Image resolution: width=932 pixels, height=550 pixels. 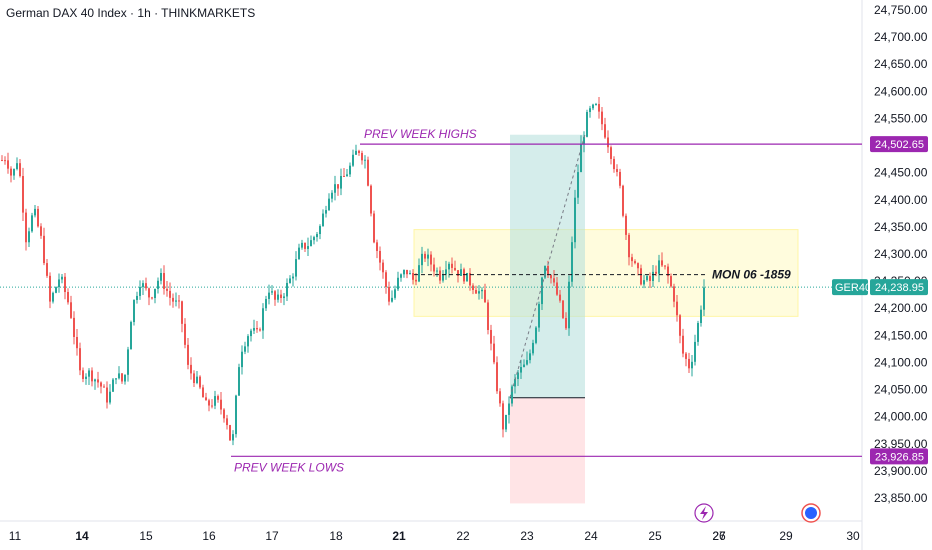 I want to click on x-tick-label: 25, so click(x=655, y=536).